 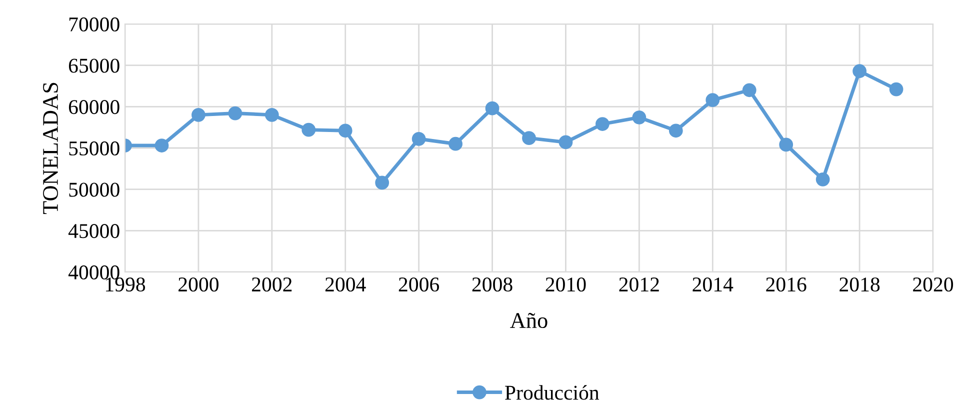 What do you see at coordinates (94, 189) in the screenshot?
I see `y-tick-label: 50000` at bounding box center [94, 189].